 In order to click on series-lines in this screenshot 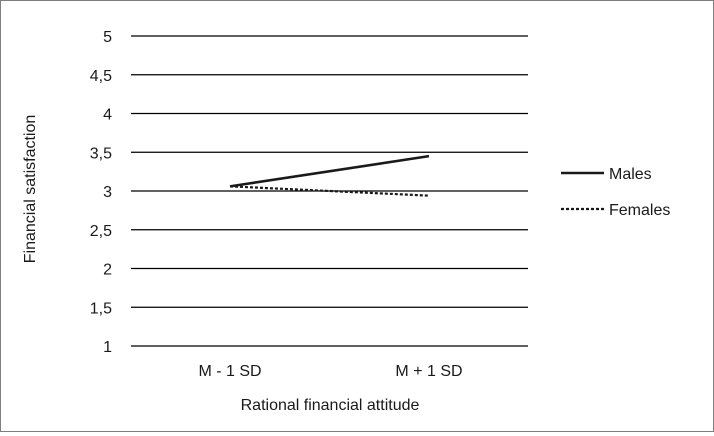, I will do `click(329, 175)`.